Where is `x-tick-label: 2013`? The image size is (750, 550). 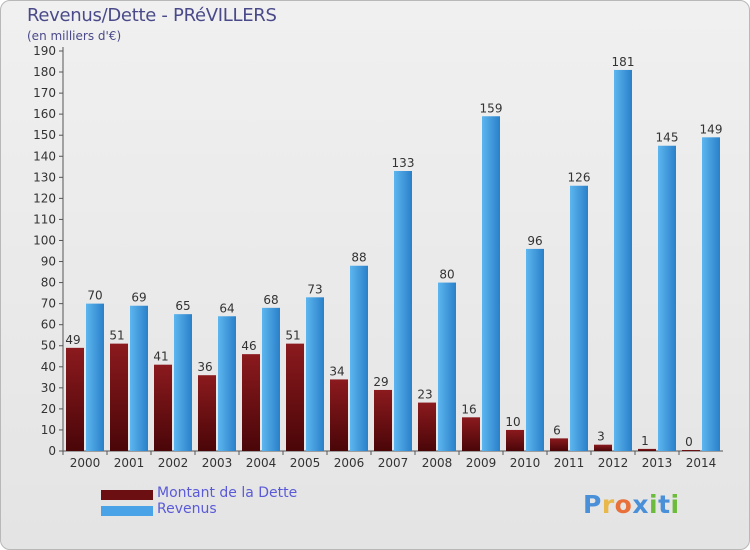
x-tick-label: 2013 is located at coordinates (657, 463).